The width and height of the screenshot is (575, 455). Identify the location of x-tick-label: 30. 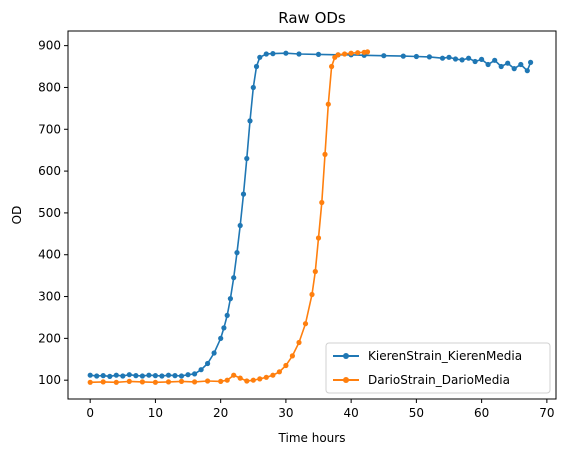
(285, 413).